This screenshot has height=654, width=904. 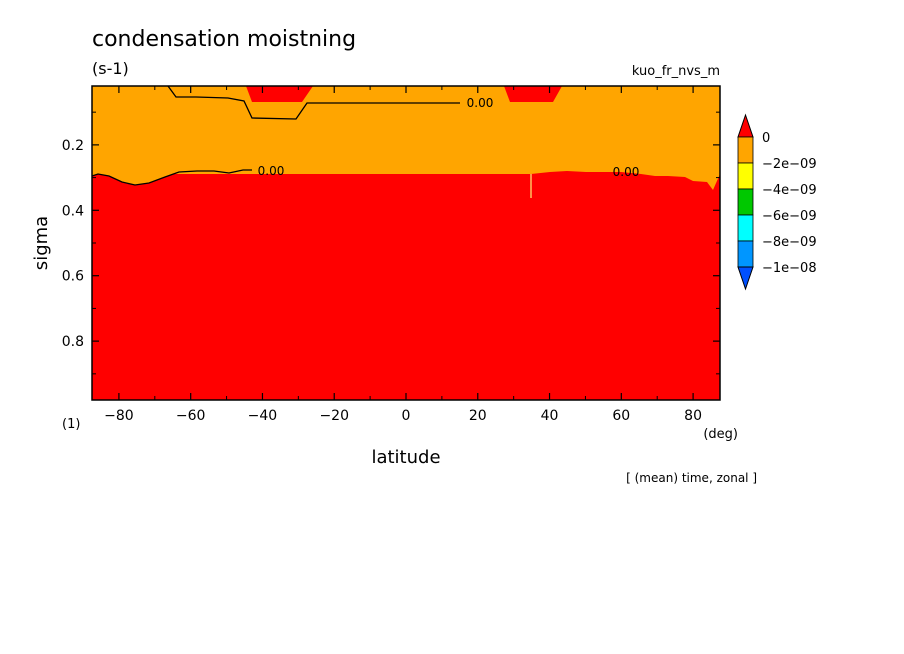 What do you see at coordinates (73, 277) in the screenshot?
I see `y-tick-label: 0.6` at bounding box center [73, 277].